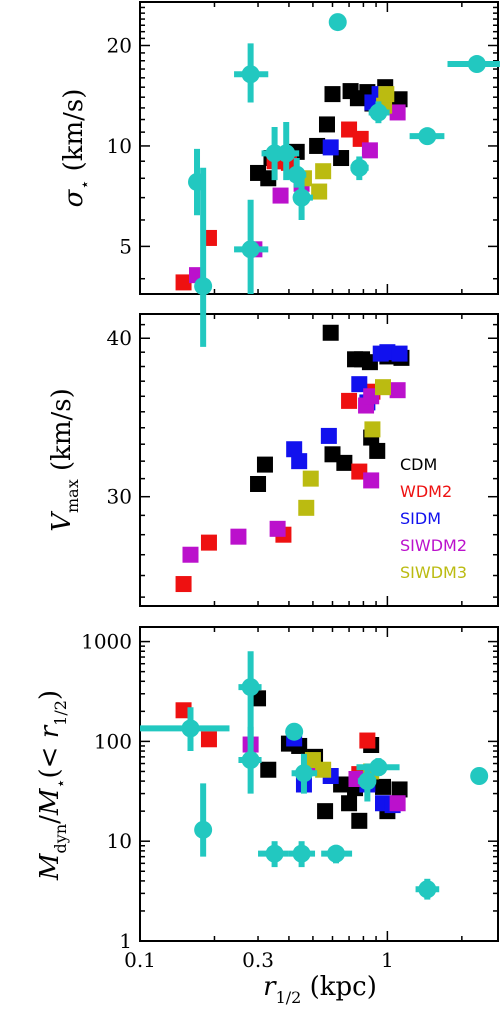  What do you see at coordinates (64, 460) in the screenshot?
I see `y-axis-title-vmax: Vmax (km/s)` at bounding box center [64, 460].